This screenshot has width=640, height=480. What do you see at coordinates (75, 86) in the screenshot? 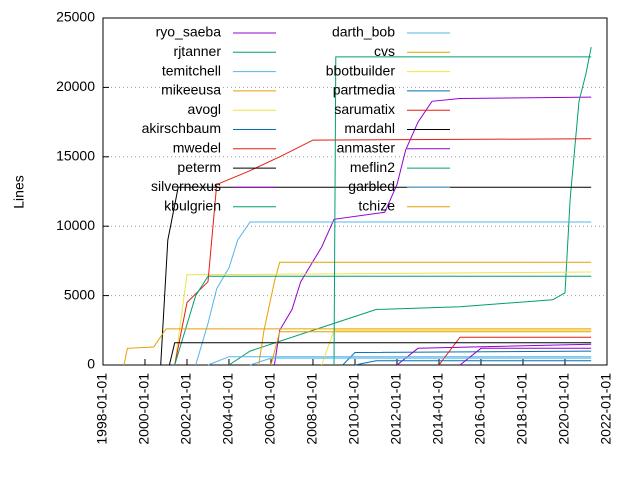
I see `y-tick-label: 20000` at bounding box center [75, 86].